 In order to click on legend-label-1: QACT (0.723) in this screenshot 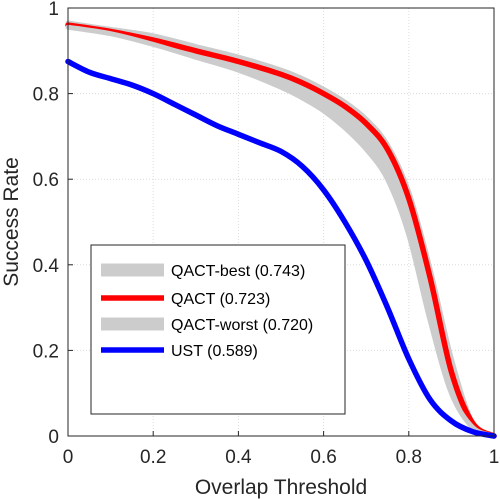, I will do `click(220, 299)`.